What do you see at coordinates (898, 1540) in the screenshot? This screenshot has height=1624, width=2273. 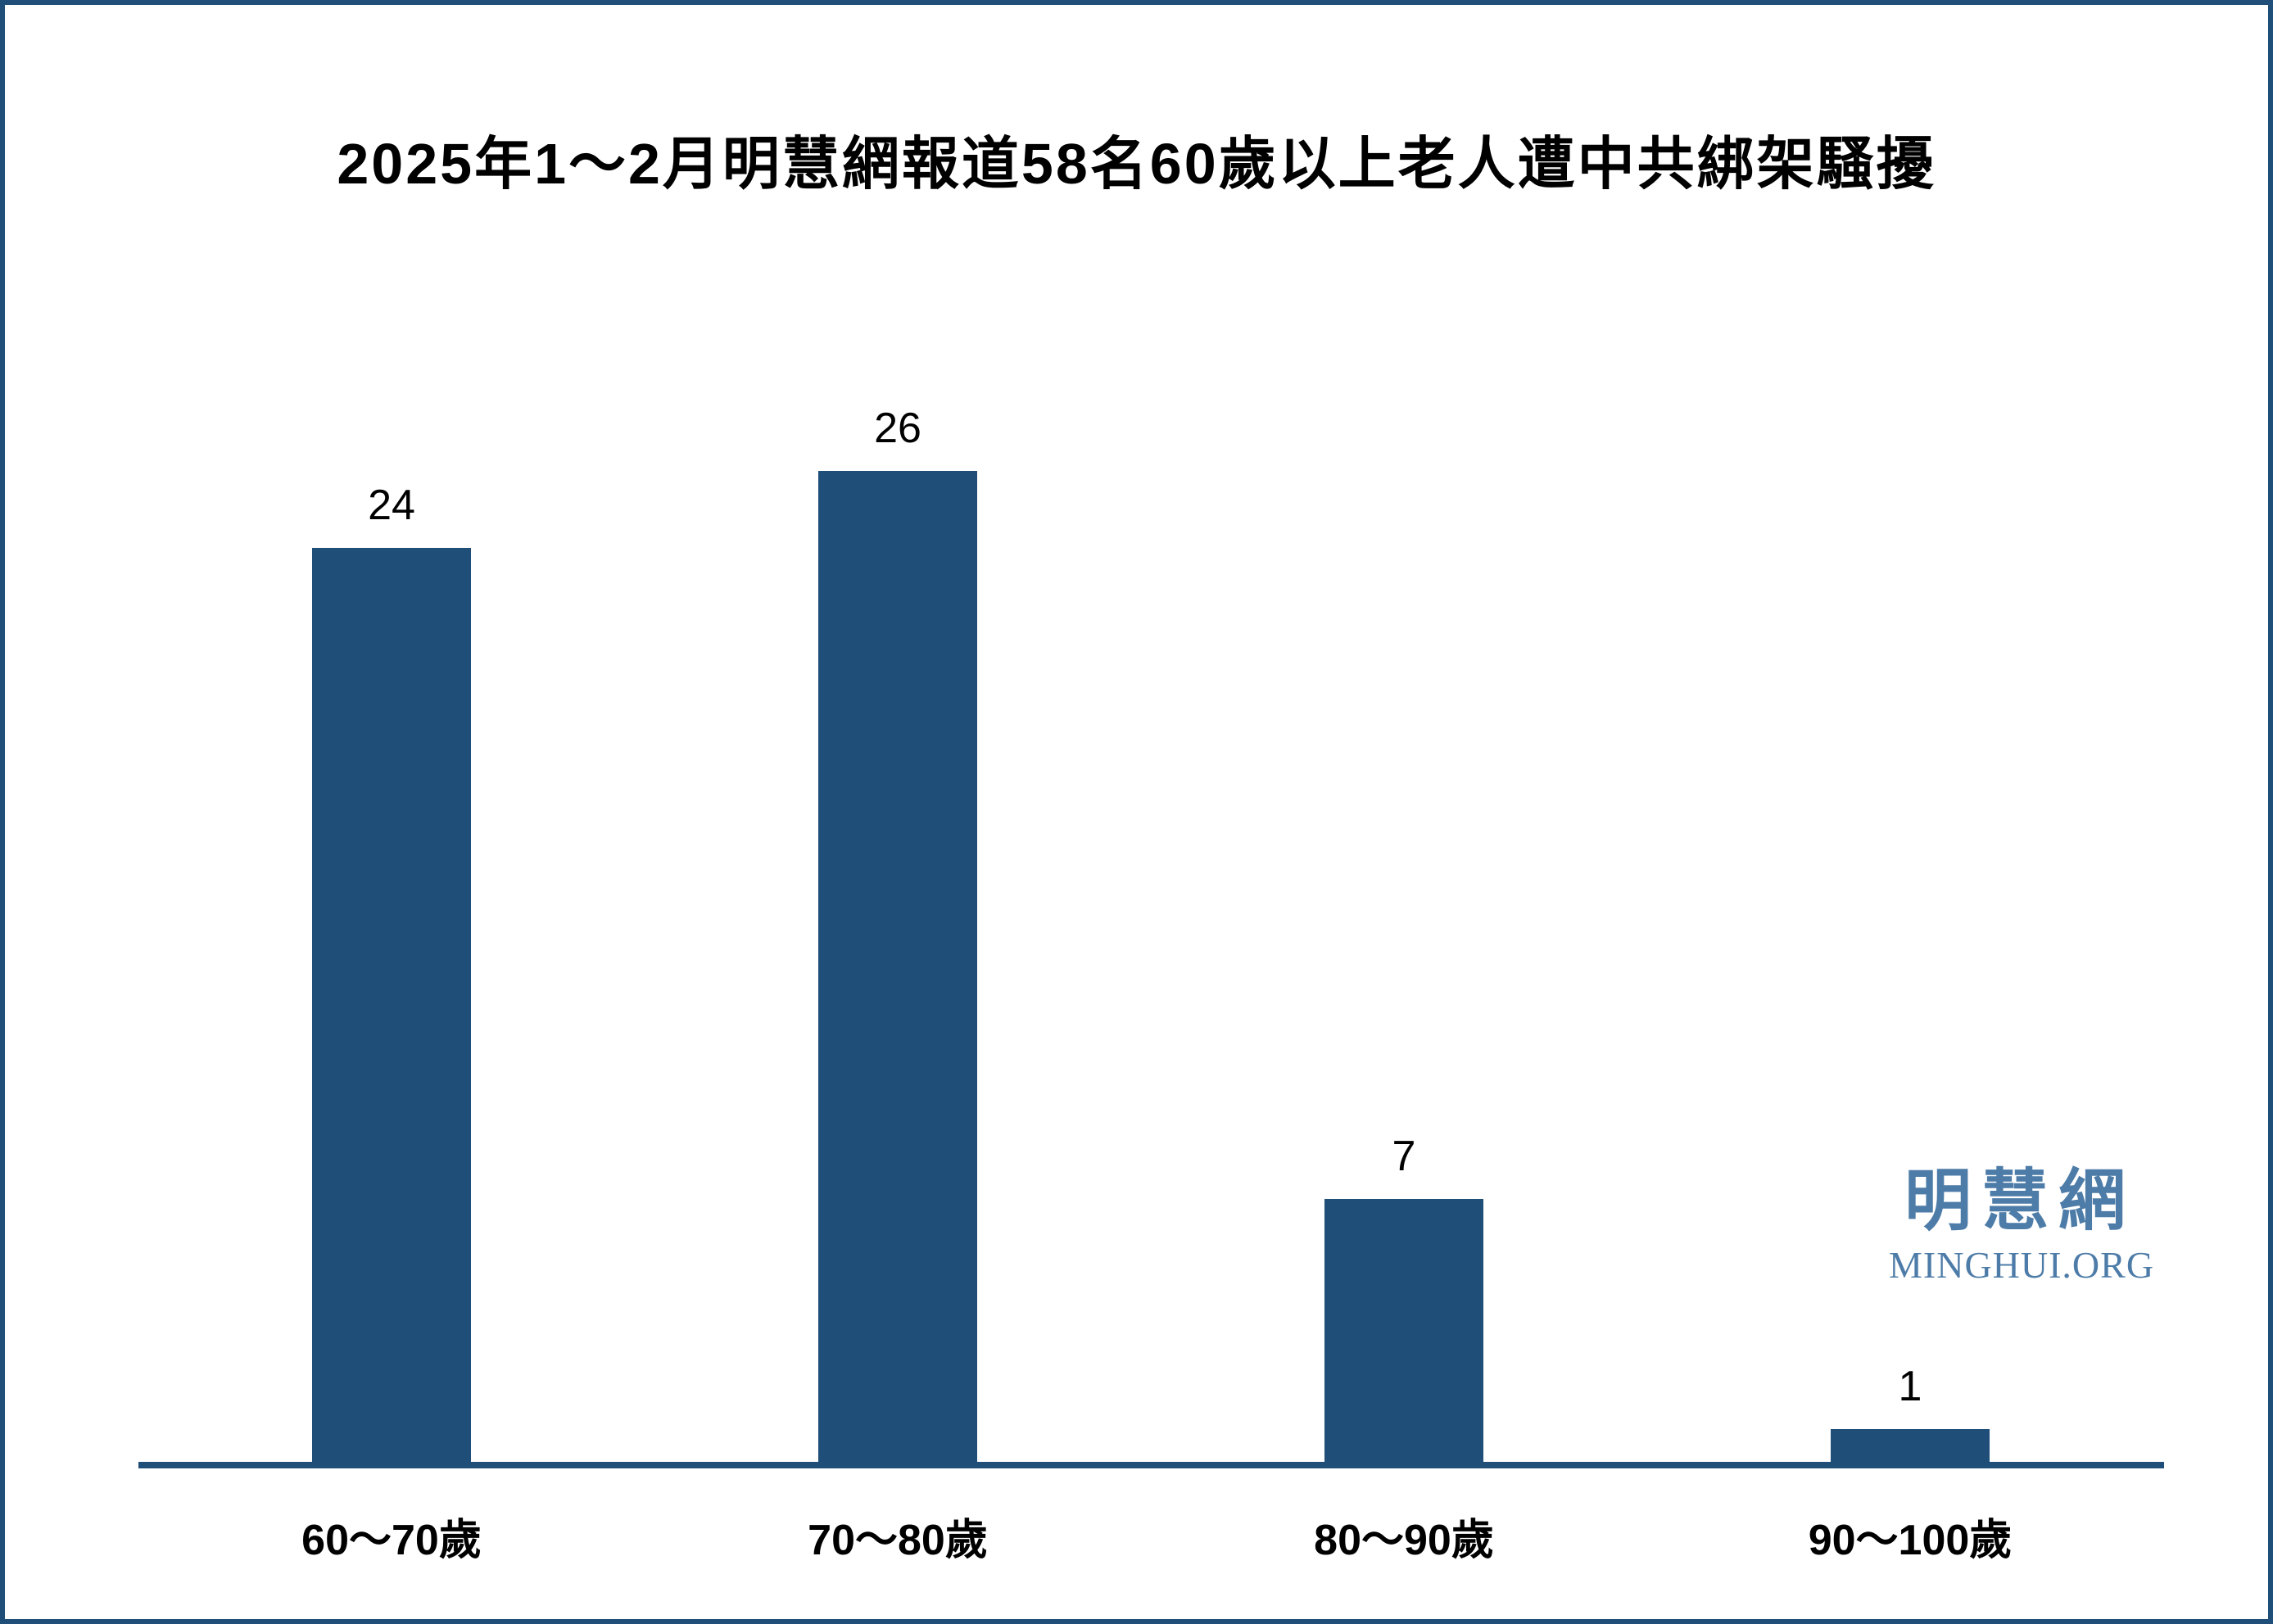 I see `x-axis-label: 70～80歲` at bounding box center [898, 1540].